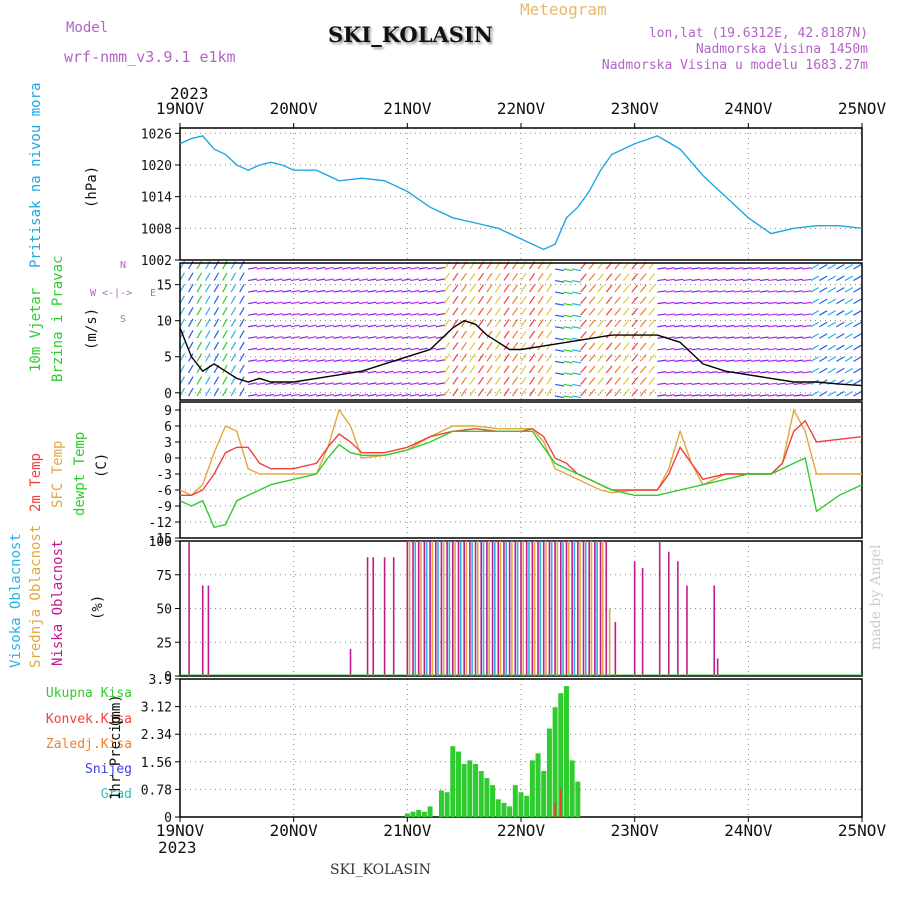  Describe the element at coordinates (294, 108) in the screenshot. I see `x-tick-label-top: 20NOV` at that location.